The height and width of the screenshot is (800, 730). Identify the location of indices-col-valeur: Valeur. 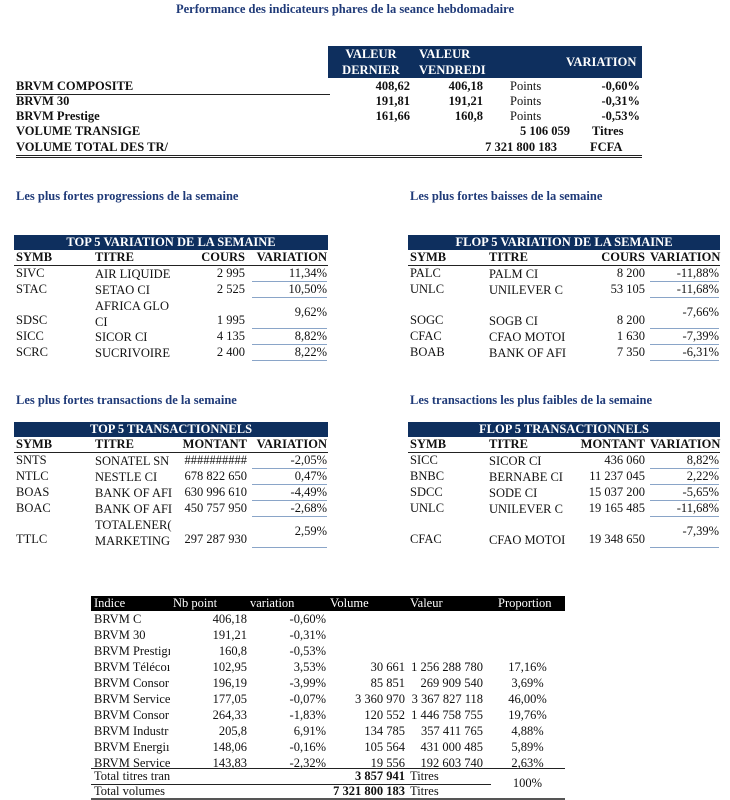
(426, 603).